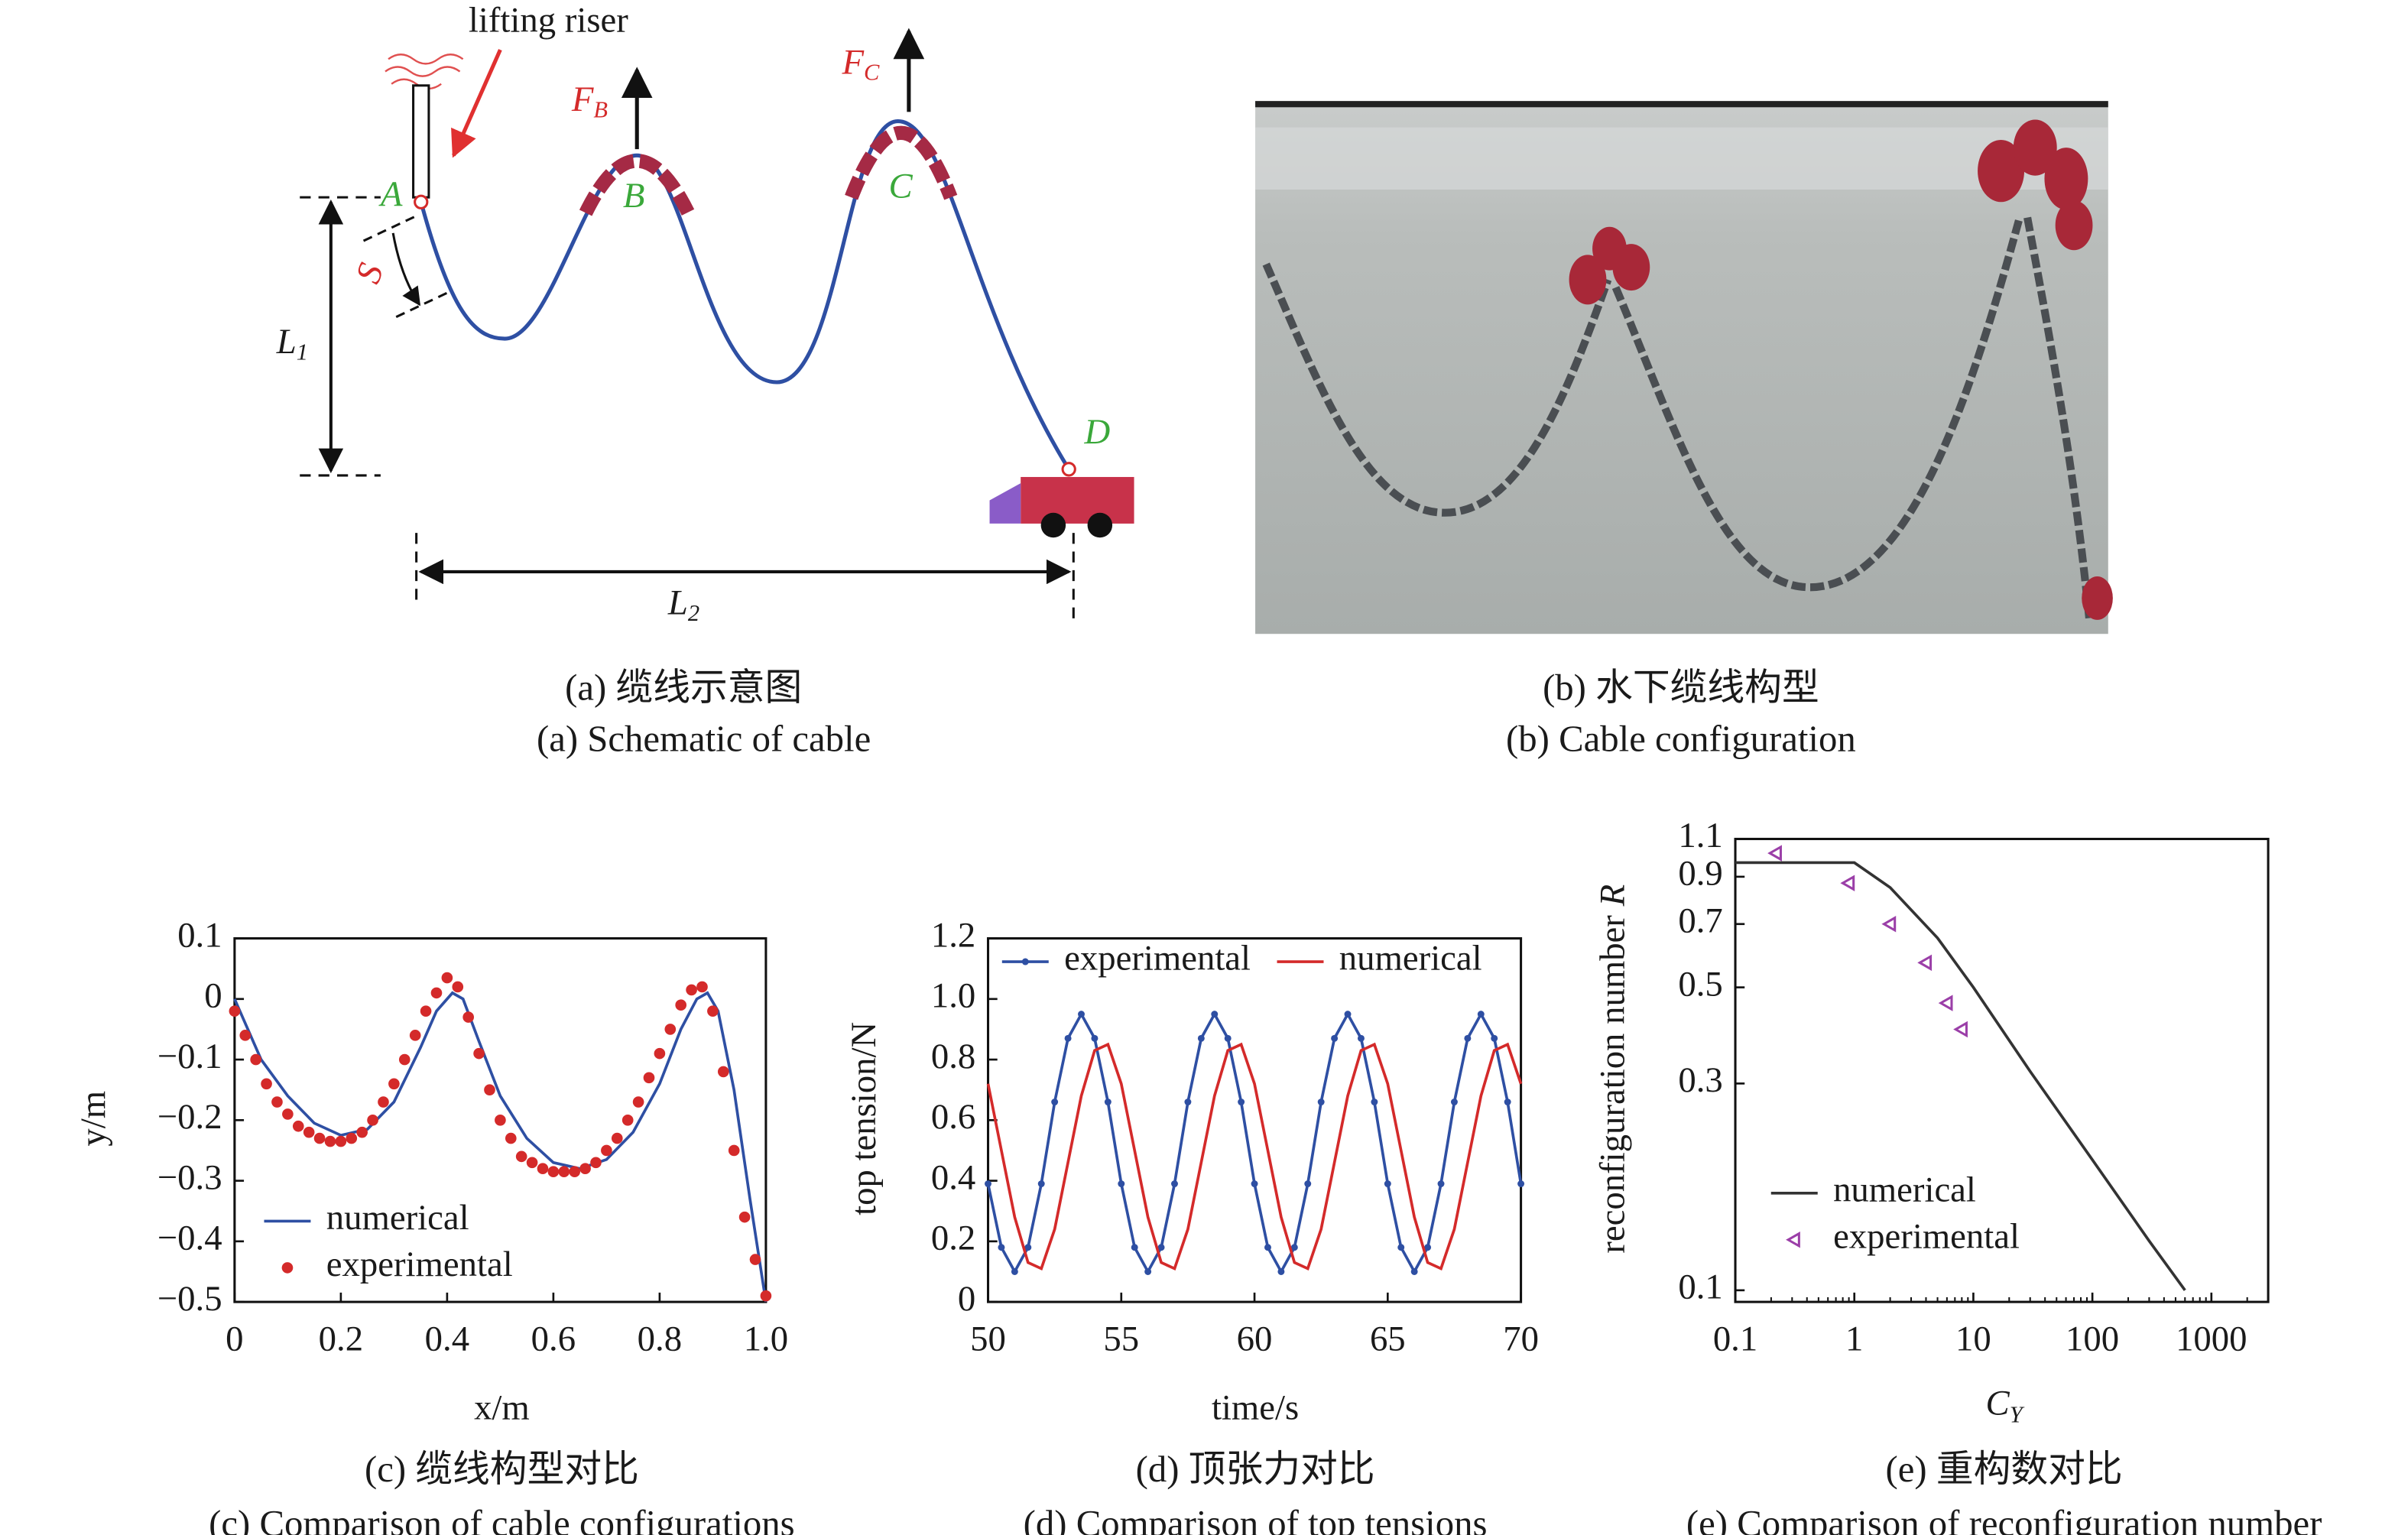  Describe the element at coordinates (502, 1519) in the screenshot. I see `caption-en: (c) Comparison of cable configurations` at that location.